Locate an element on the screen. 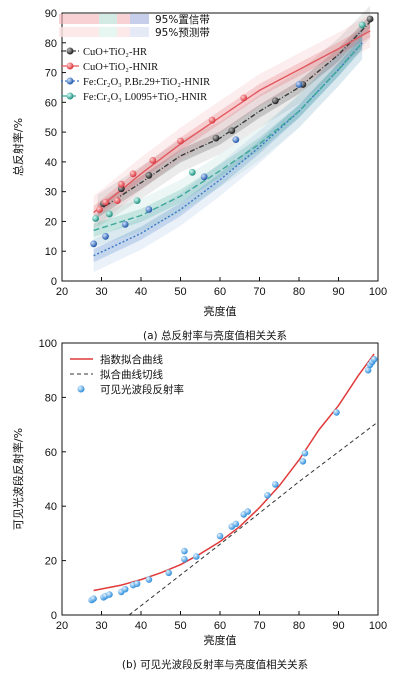  legend-prediction-band: 95%预测带 is located at coordinates (182, 32).